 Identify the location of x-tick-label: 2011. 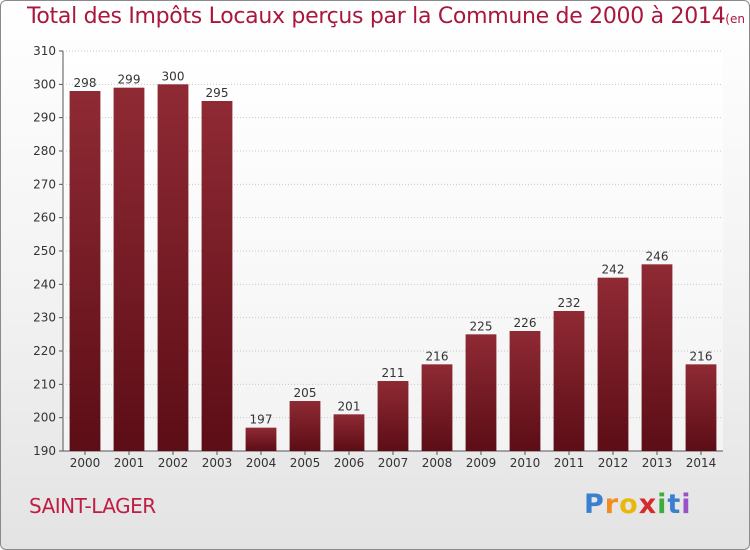
(569, 463).